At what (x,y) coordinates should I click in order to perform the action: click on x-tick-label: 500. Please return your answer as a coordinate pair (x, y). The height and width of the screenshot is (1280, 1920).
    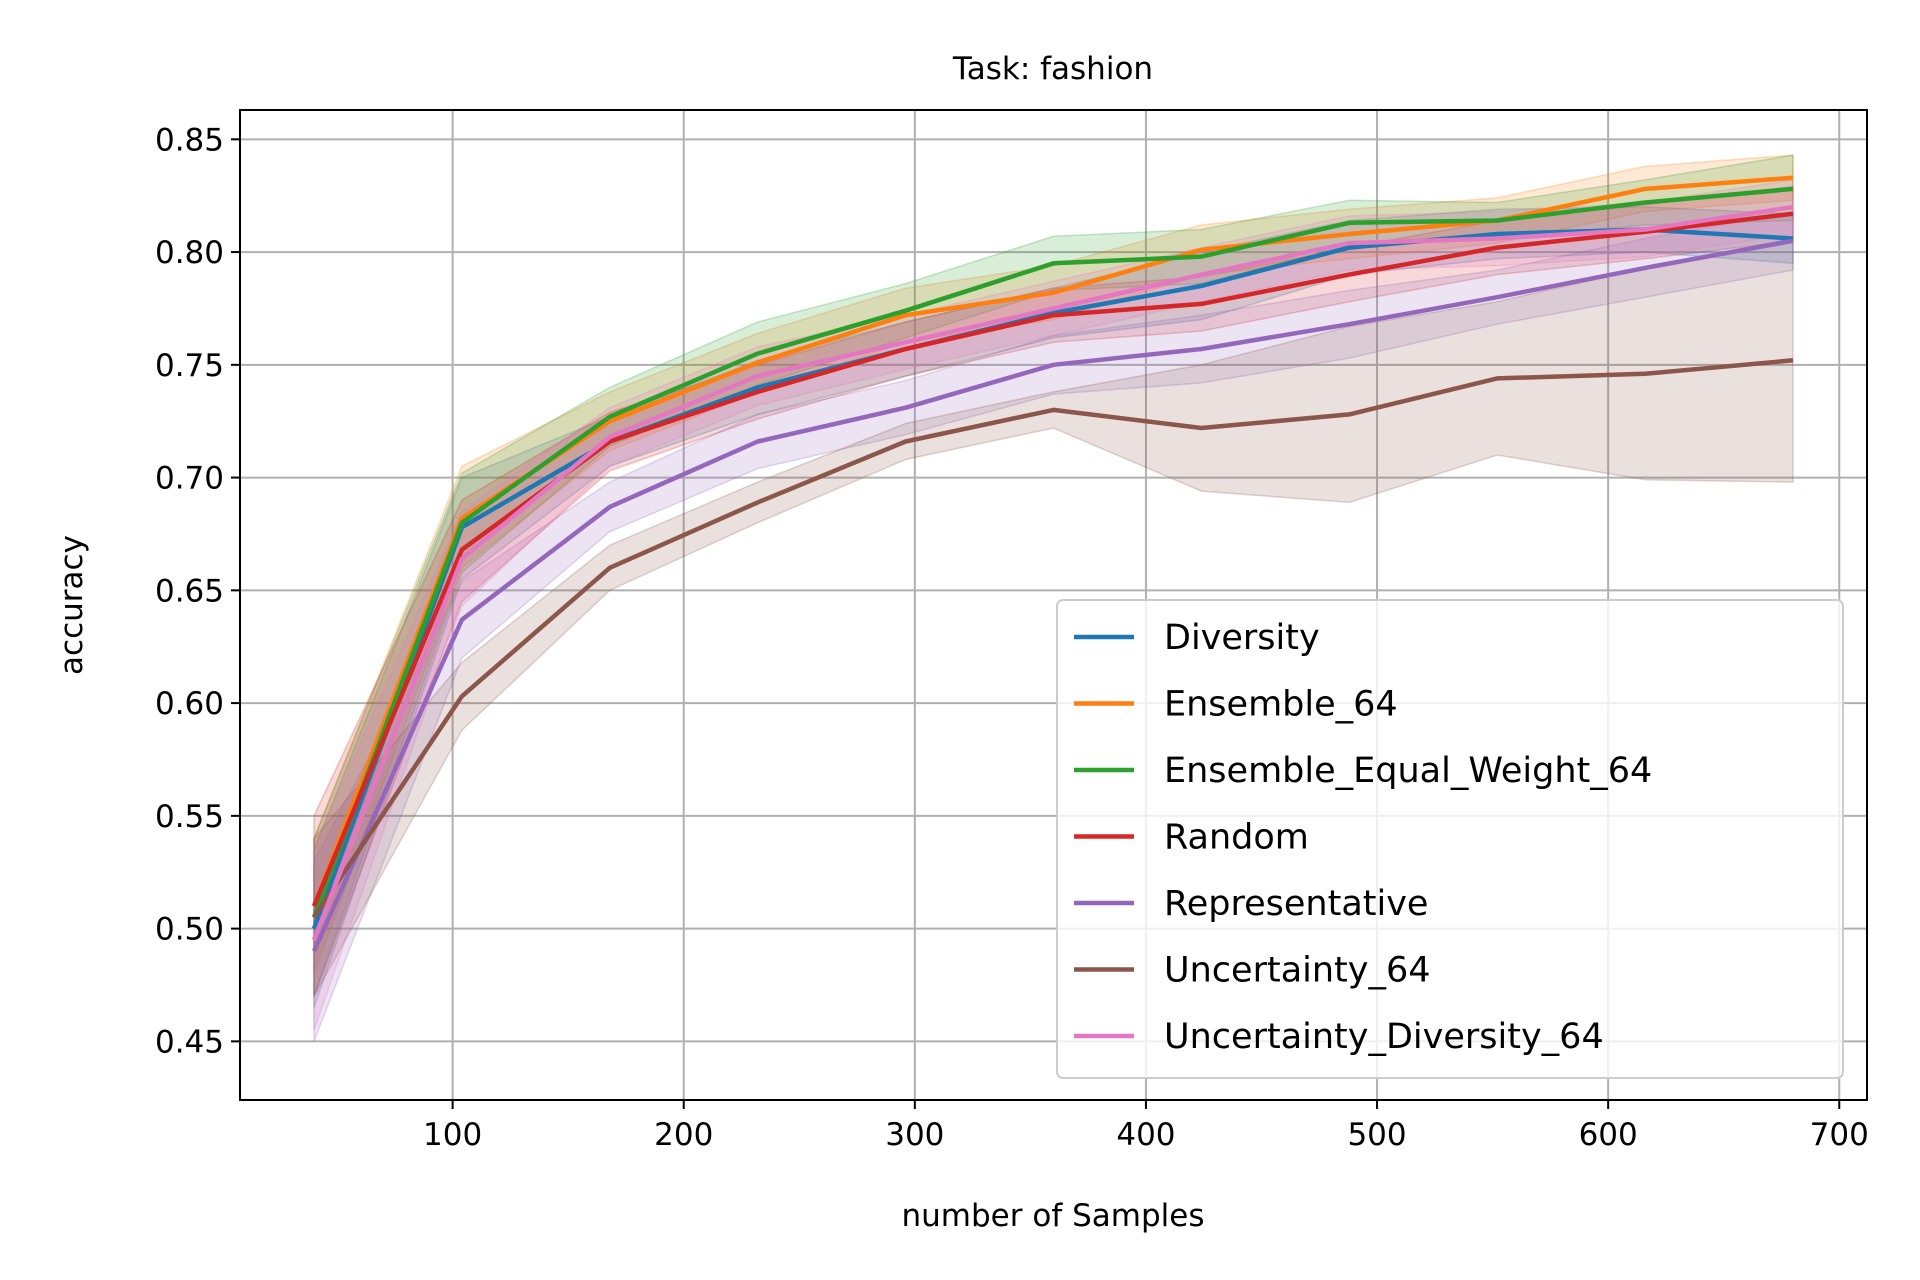
    Looking at the image, I should click on (1376, 1135).